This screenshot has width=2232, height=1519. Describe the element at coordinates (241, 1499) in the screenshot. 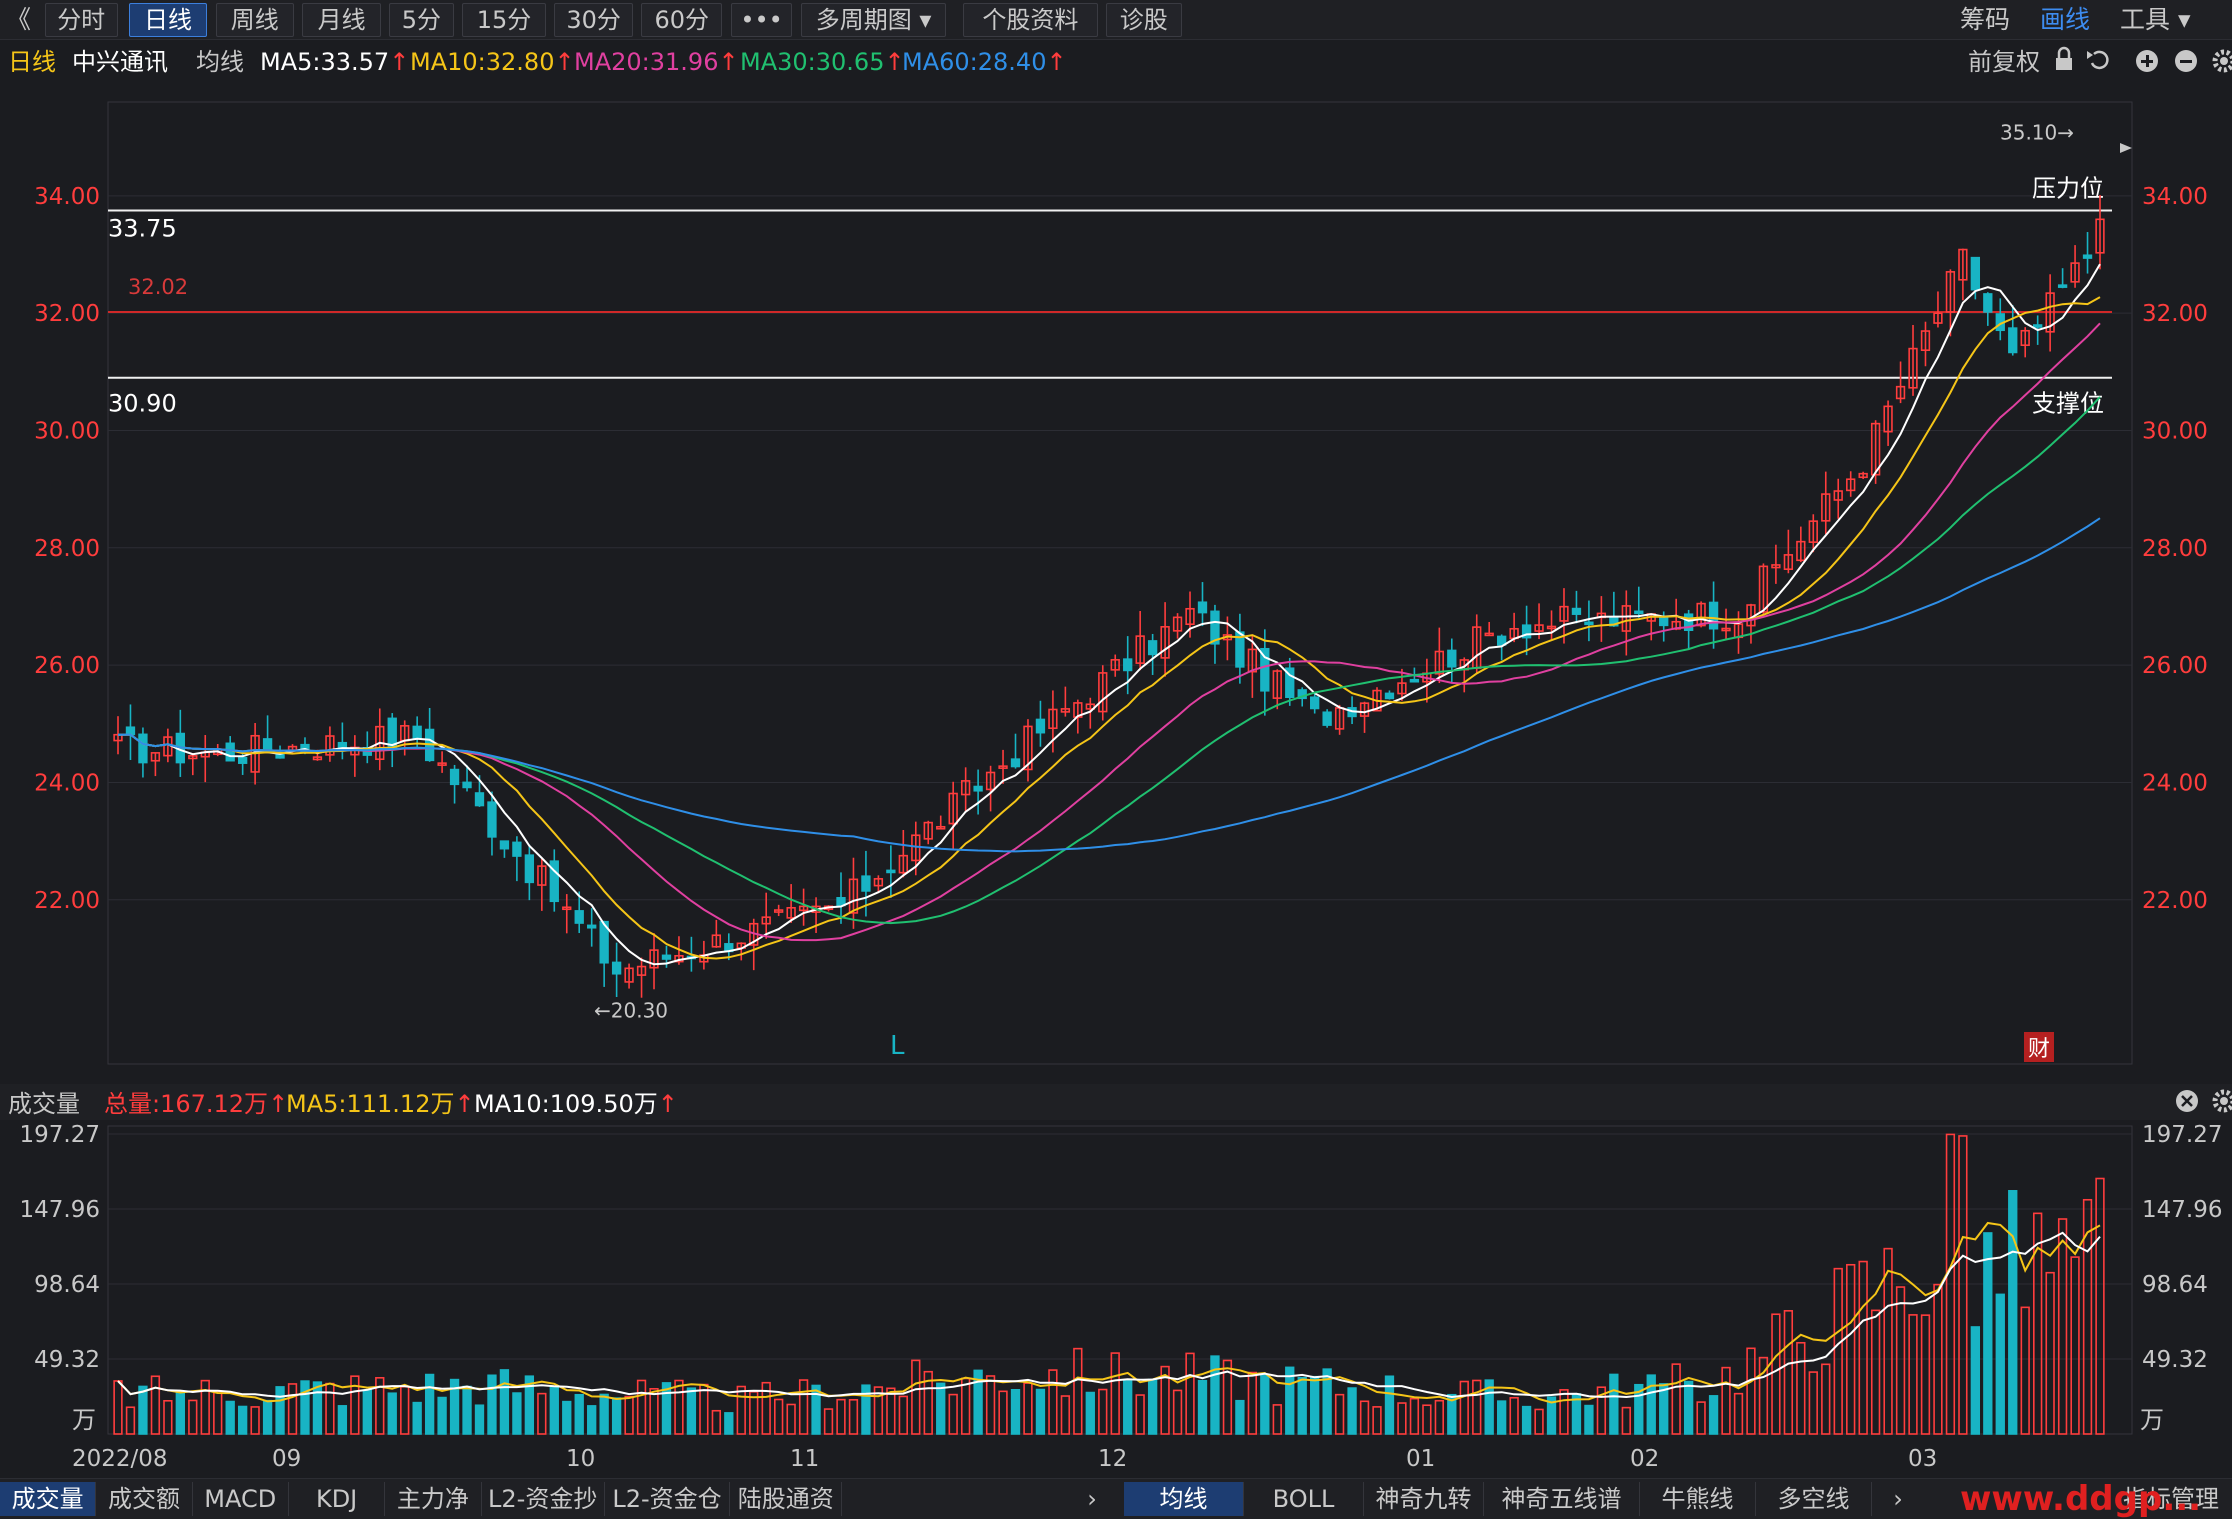

I see `indicator-tab: MACD` at that location.